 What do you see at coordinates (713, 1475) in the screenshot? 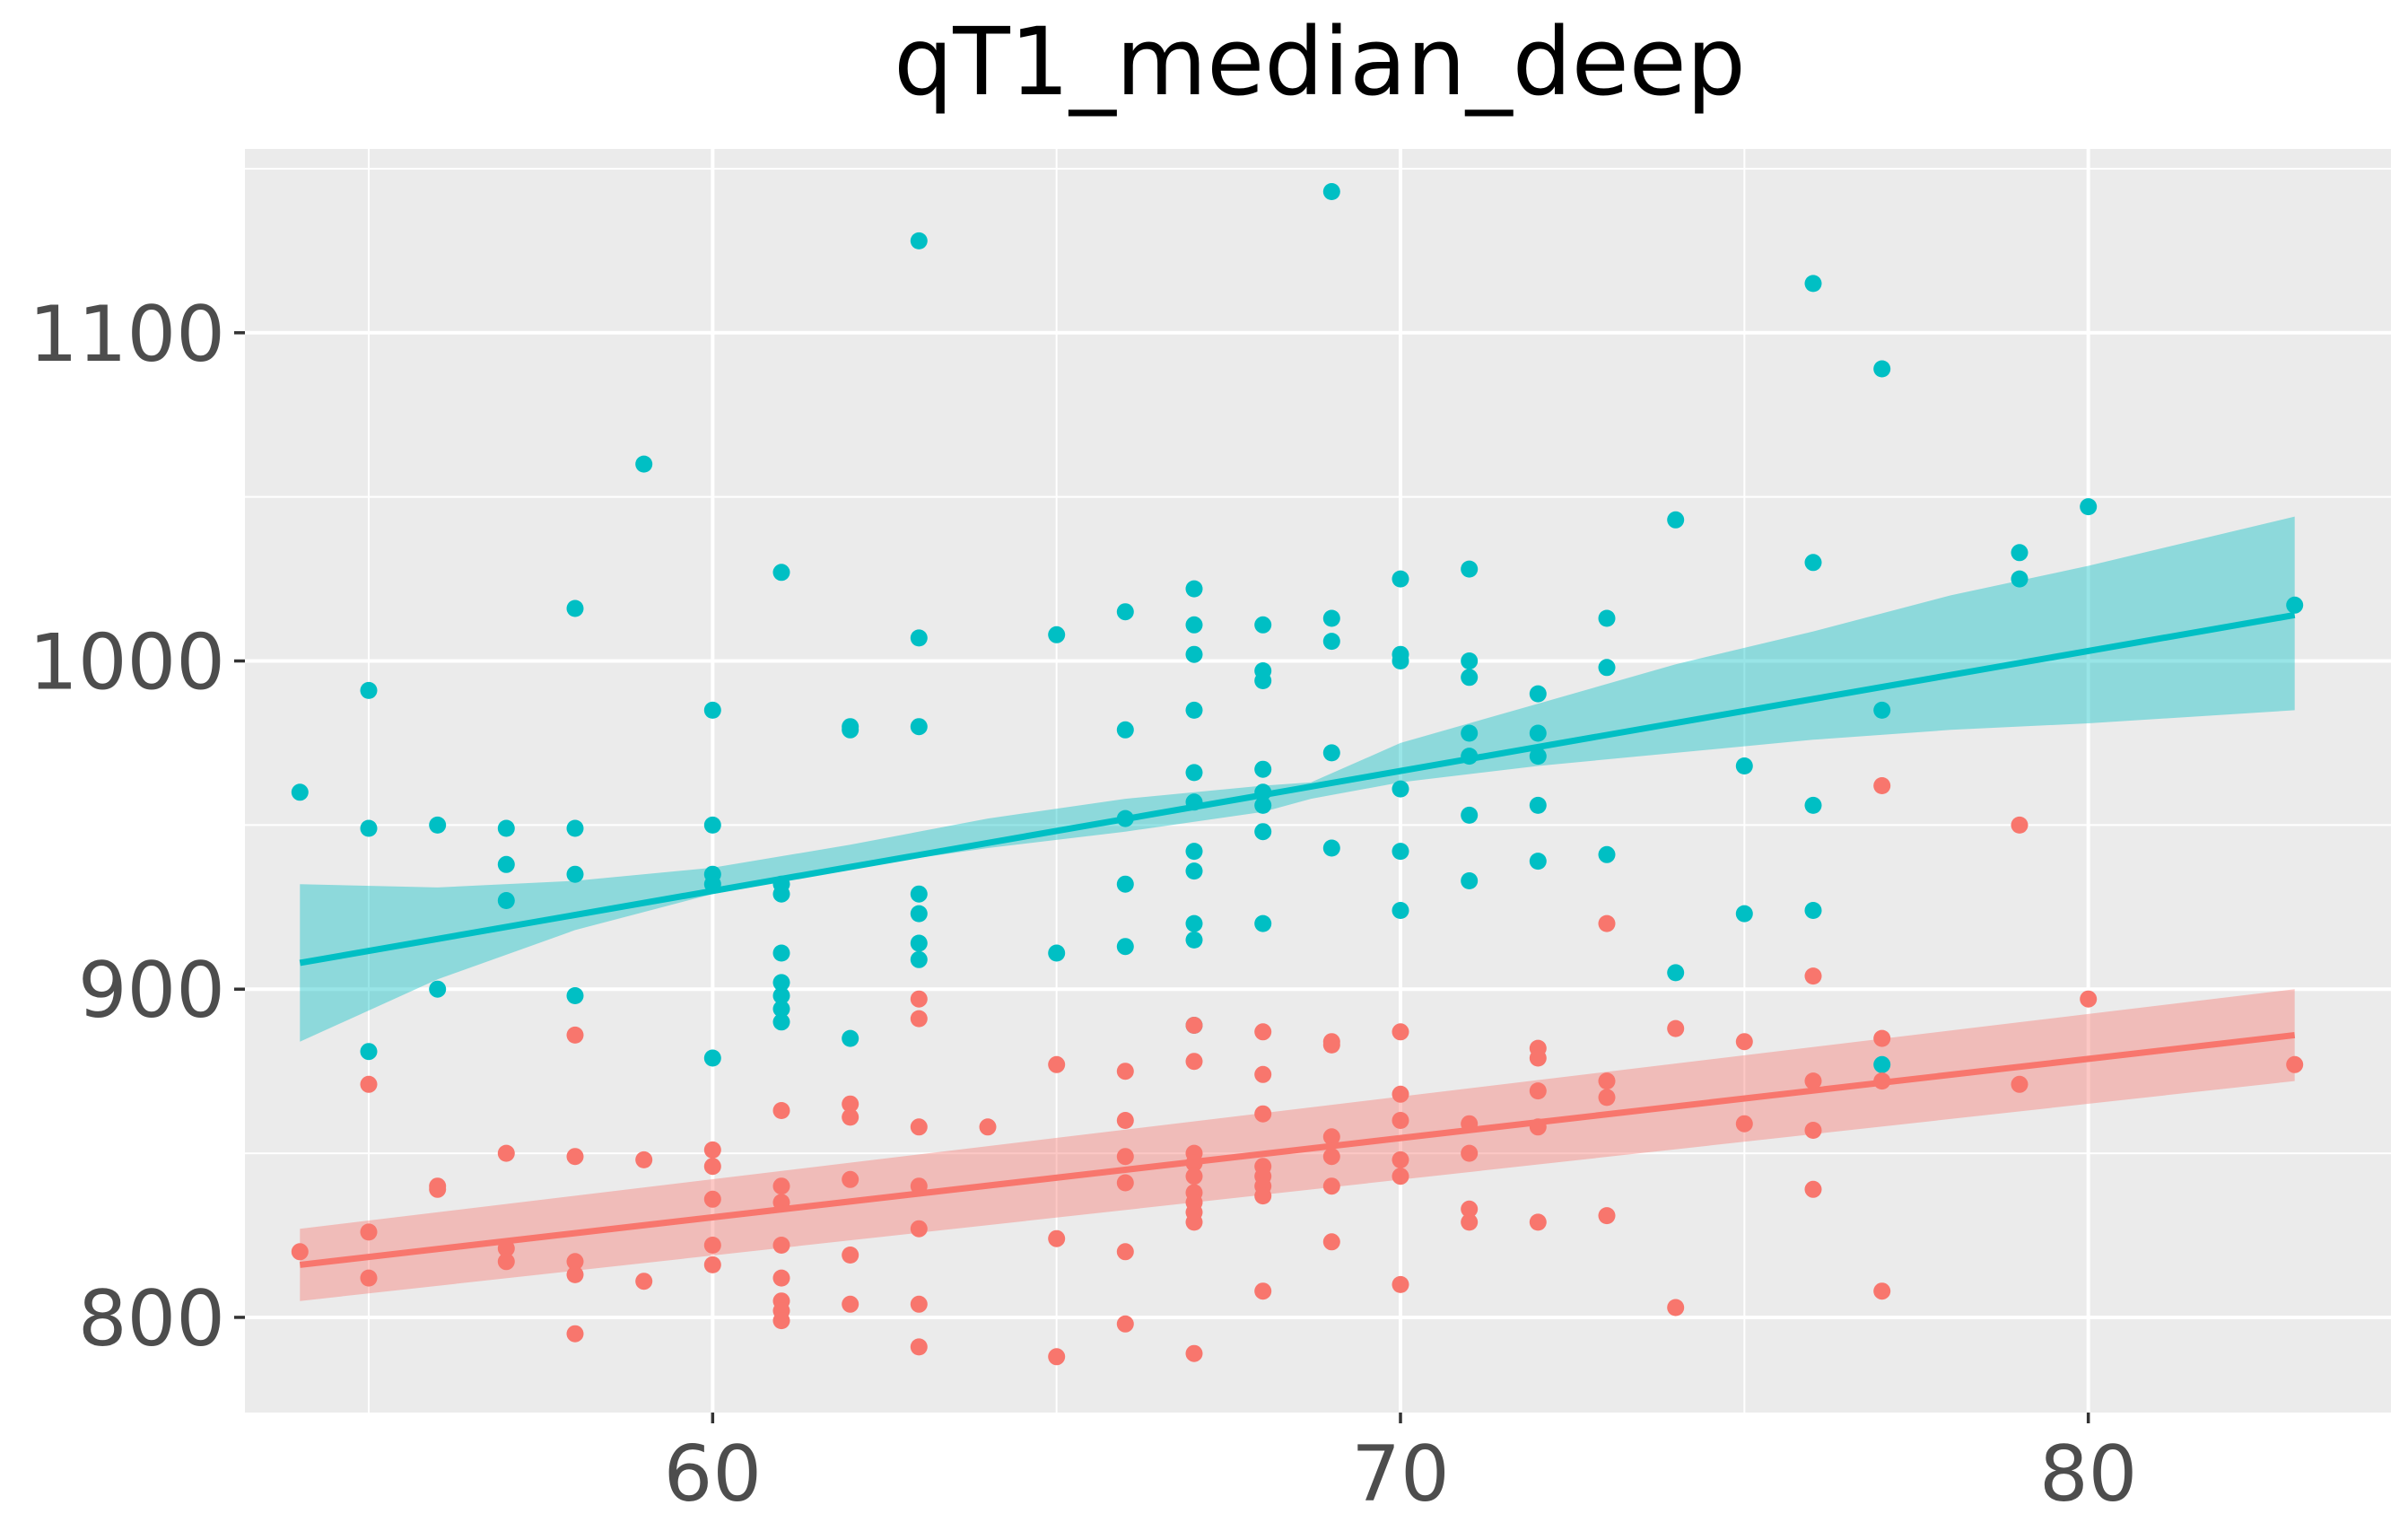
I see `x-tick-label: 60` at bounding box center [713, 1475].